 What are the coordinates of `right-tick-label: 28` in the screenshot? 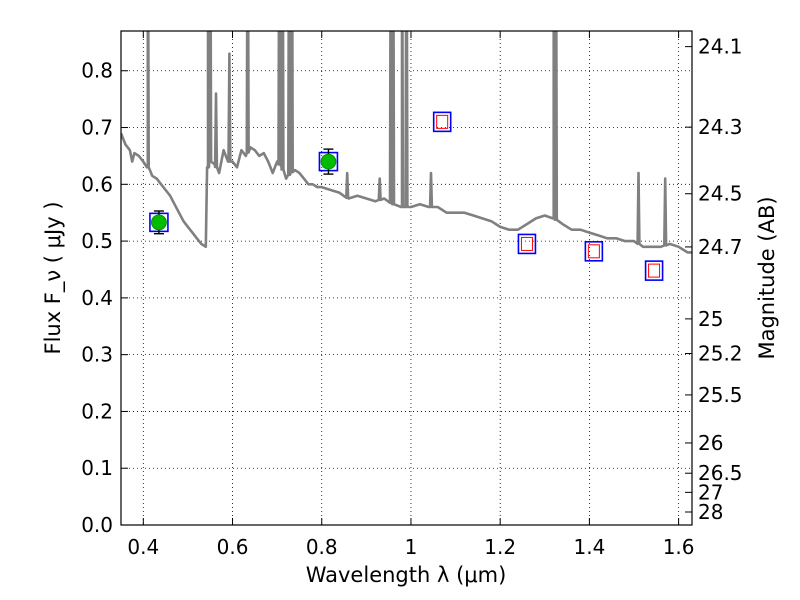 It's located at (710, 512).